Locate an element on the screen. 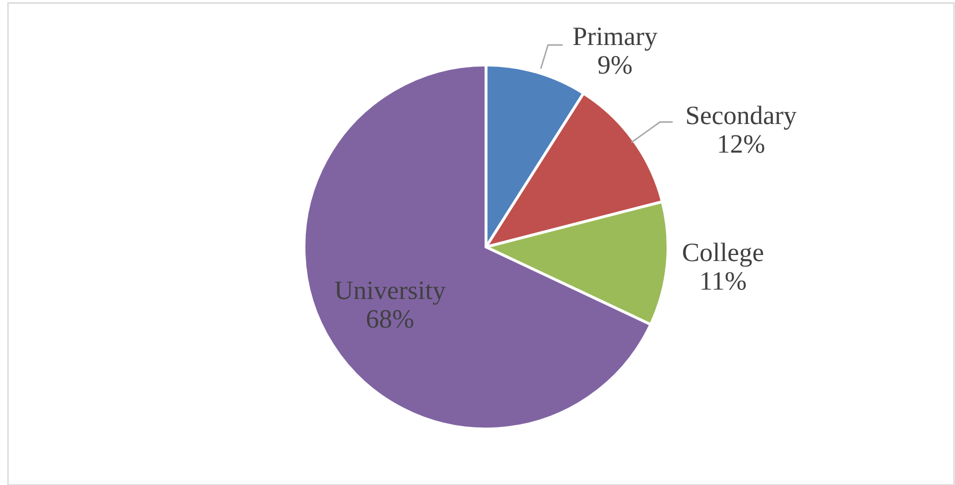 This screenshot has height=485, width=955. data-label: 68% is located at coordinates (390, 319).